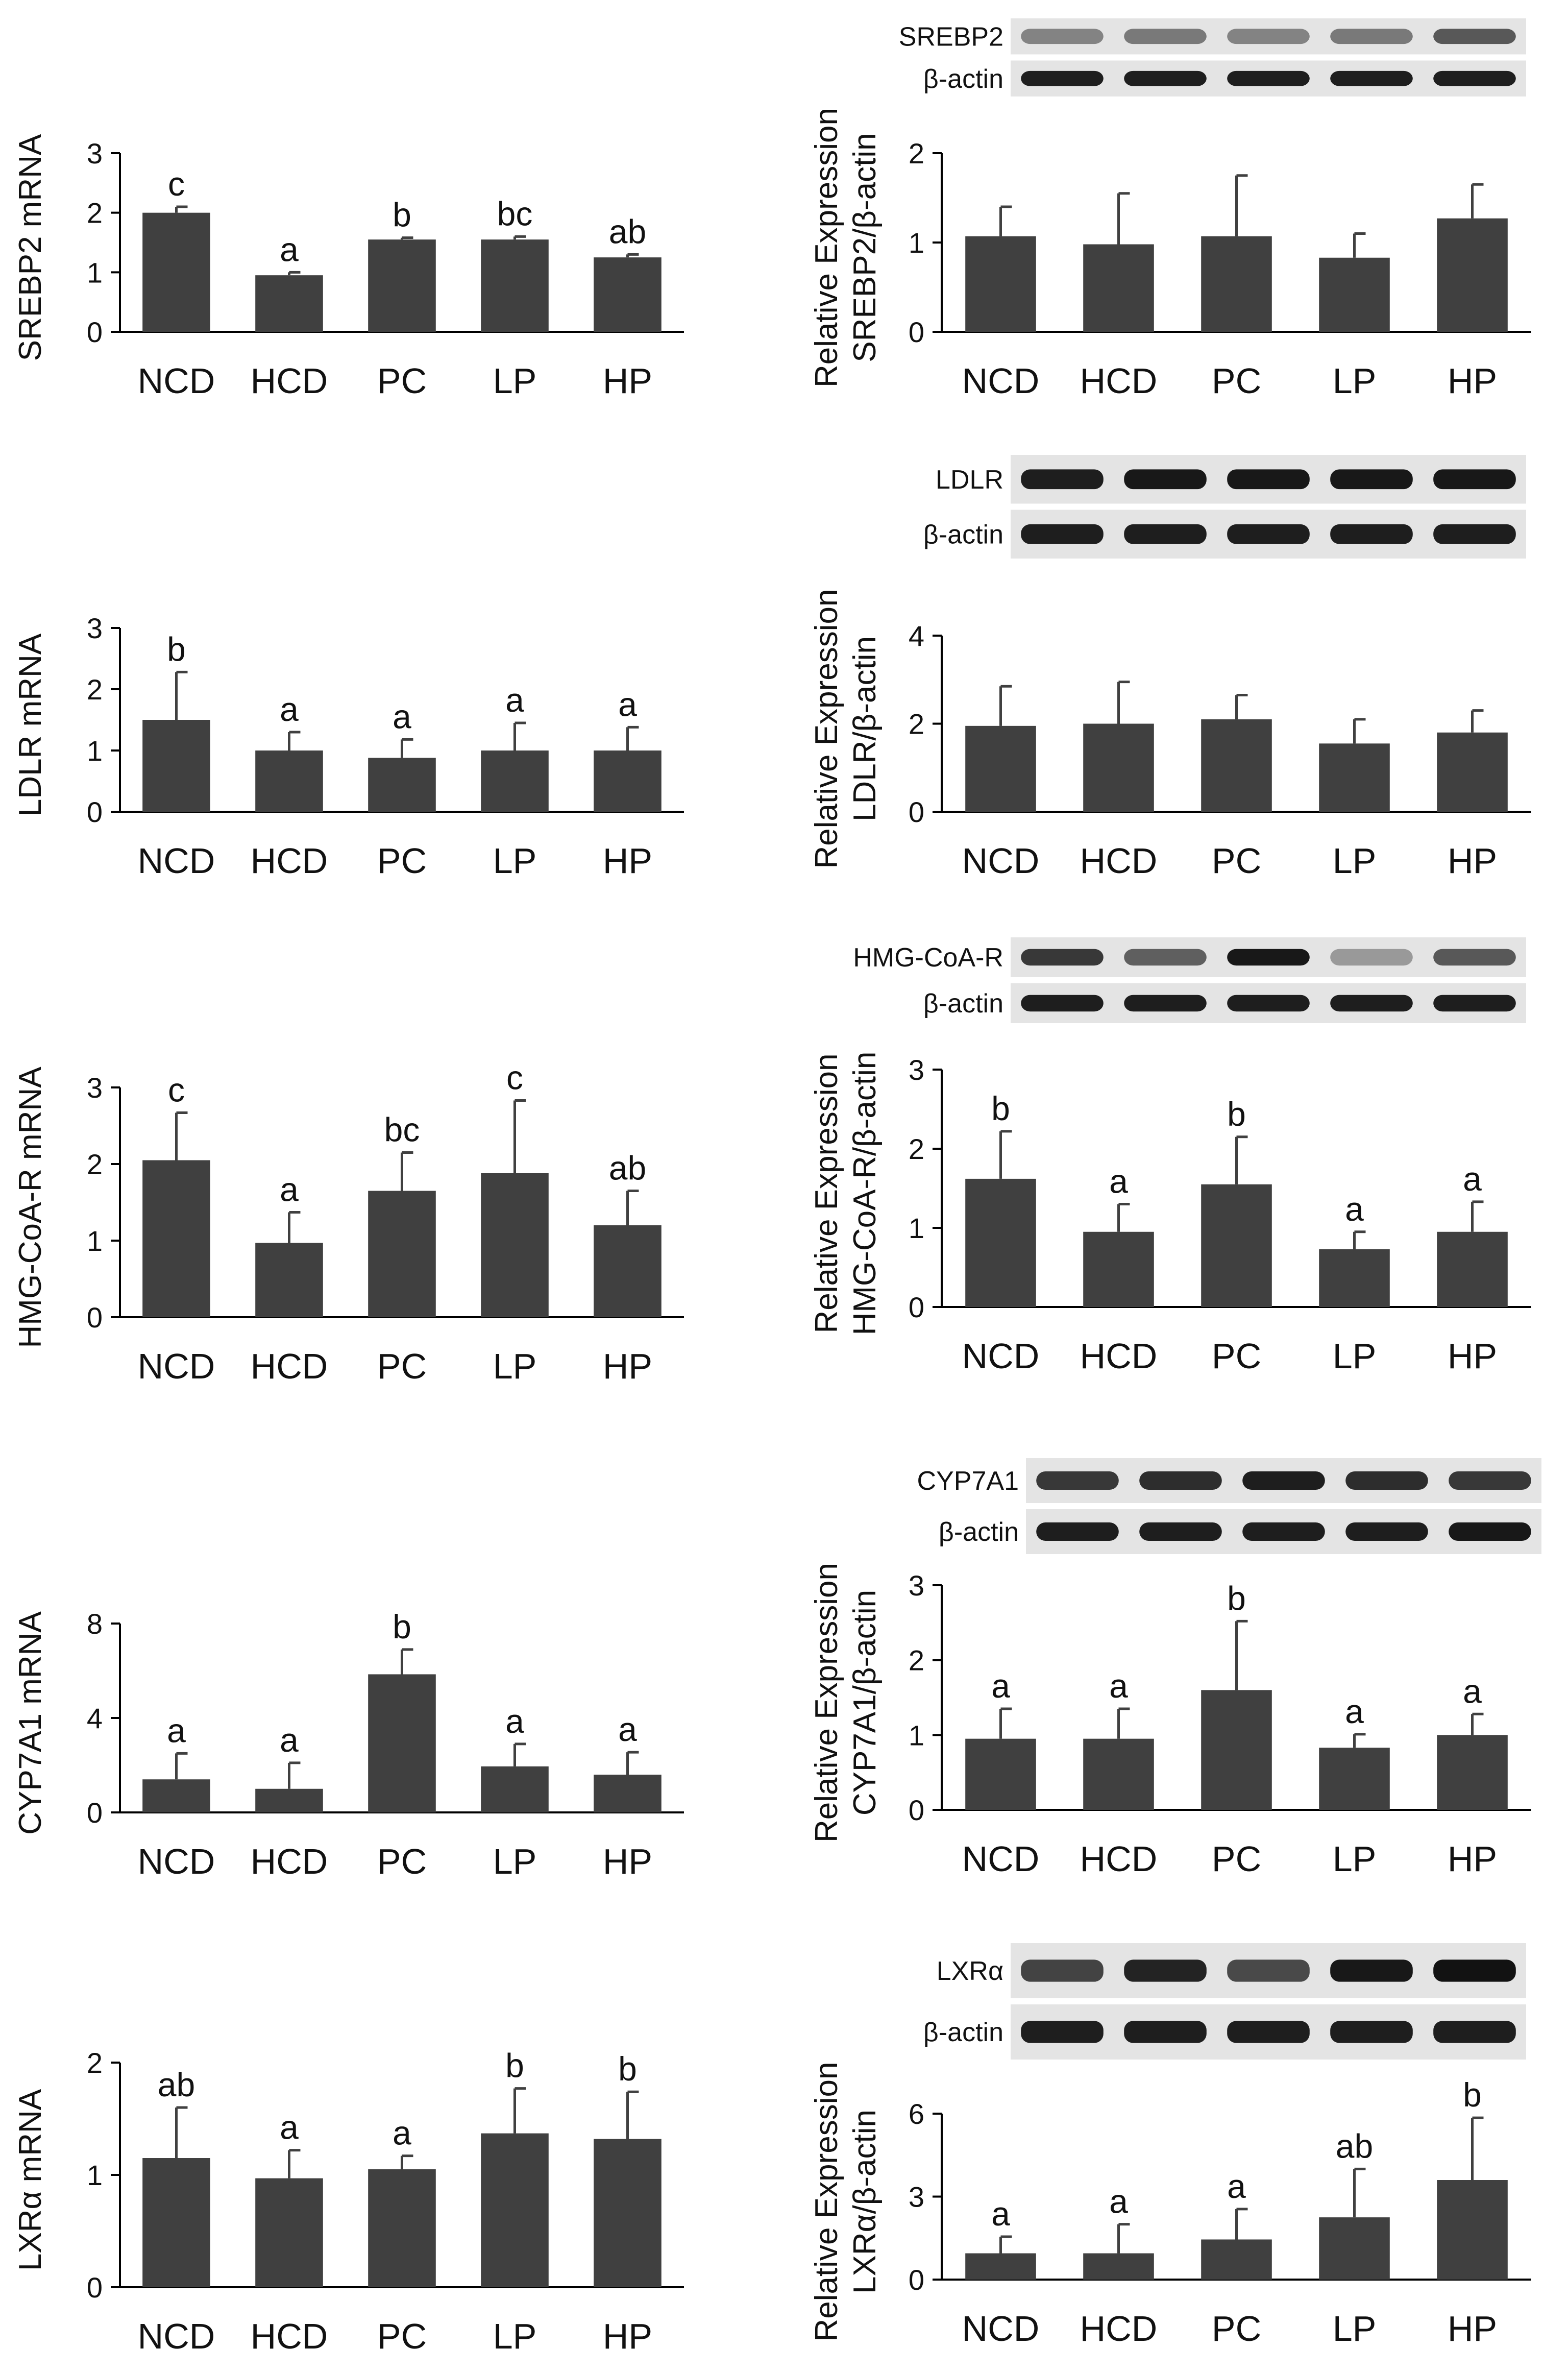  Describe the element at coordinates (865, 1194) in the screenshot. I see `y-axis-label: HMG-CoA-R/β-actin` at that location.